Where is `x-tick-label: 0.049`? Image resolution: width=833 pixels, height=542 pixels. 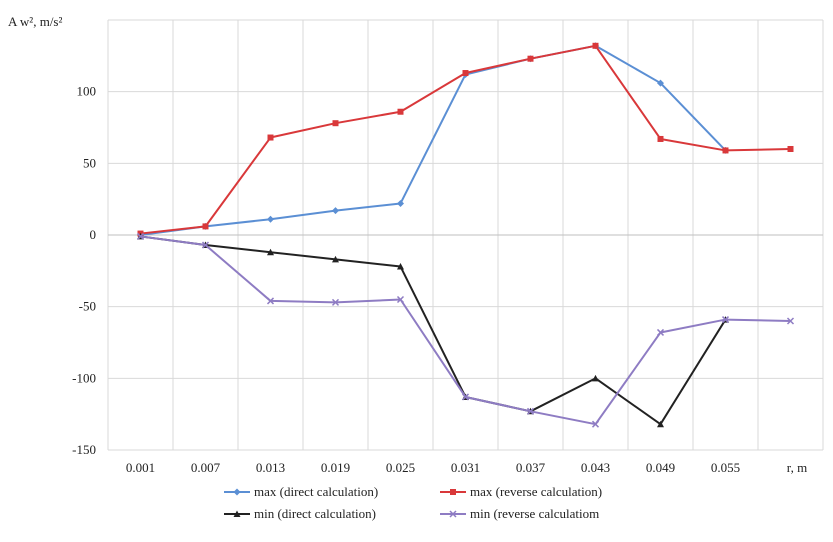 x-tick-label: 0.049 is located at coordinates (660, 467).